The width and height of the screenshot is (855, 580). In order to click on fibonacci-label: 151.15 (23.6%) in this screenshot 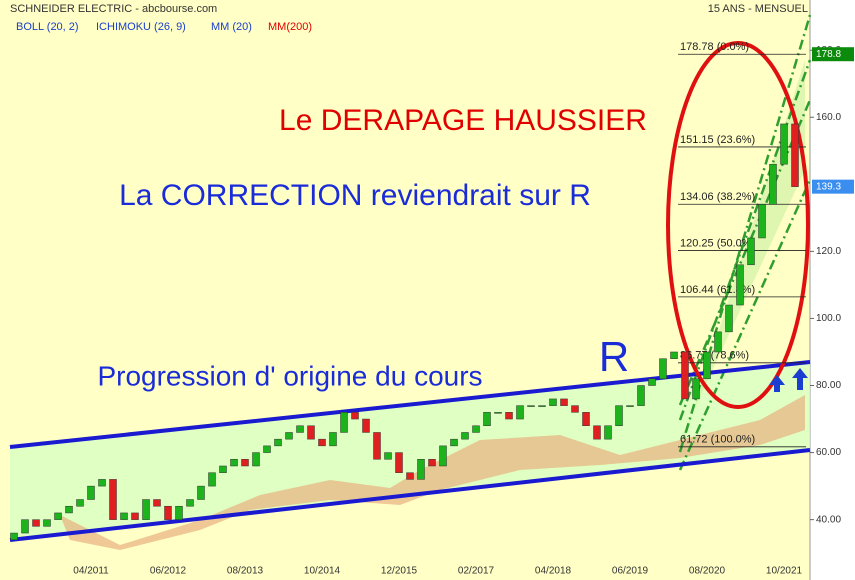, I will do `click(717, 140)`.